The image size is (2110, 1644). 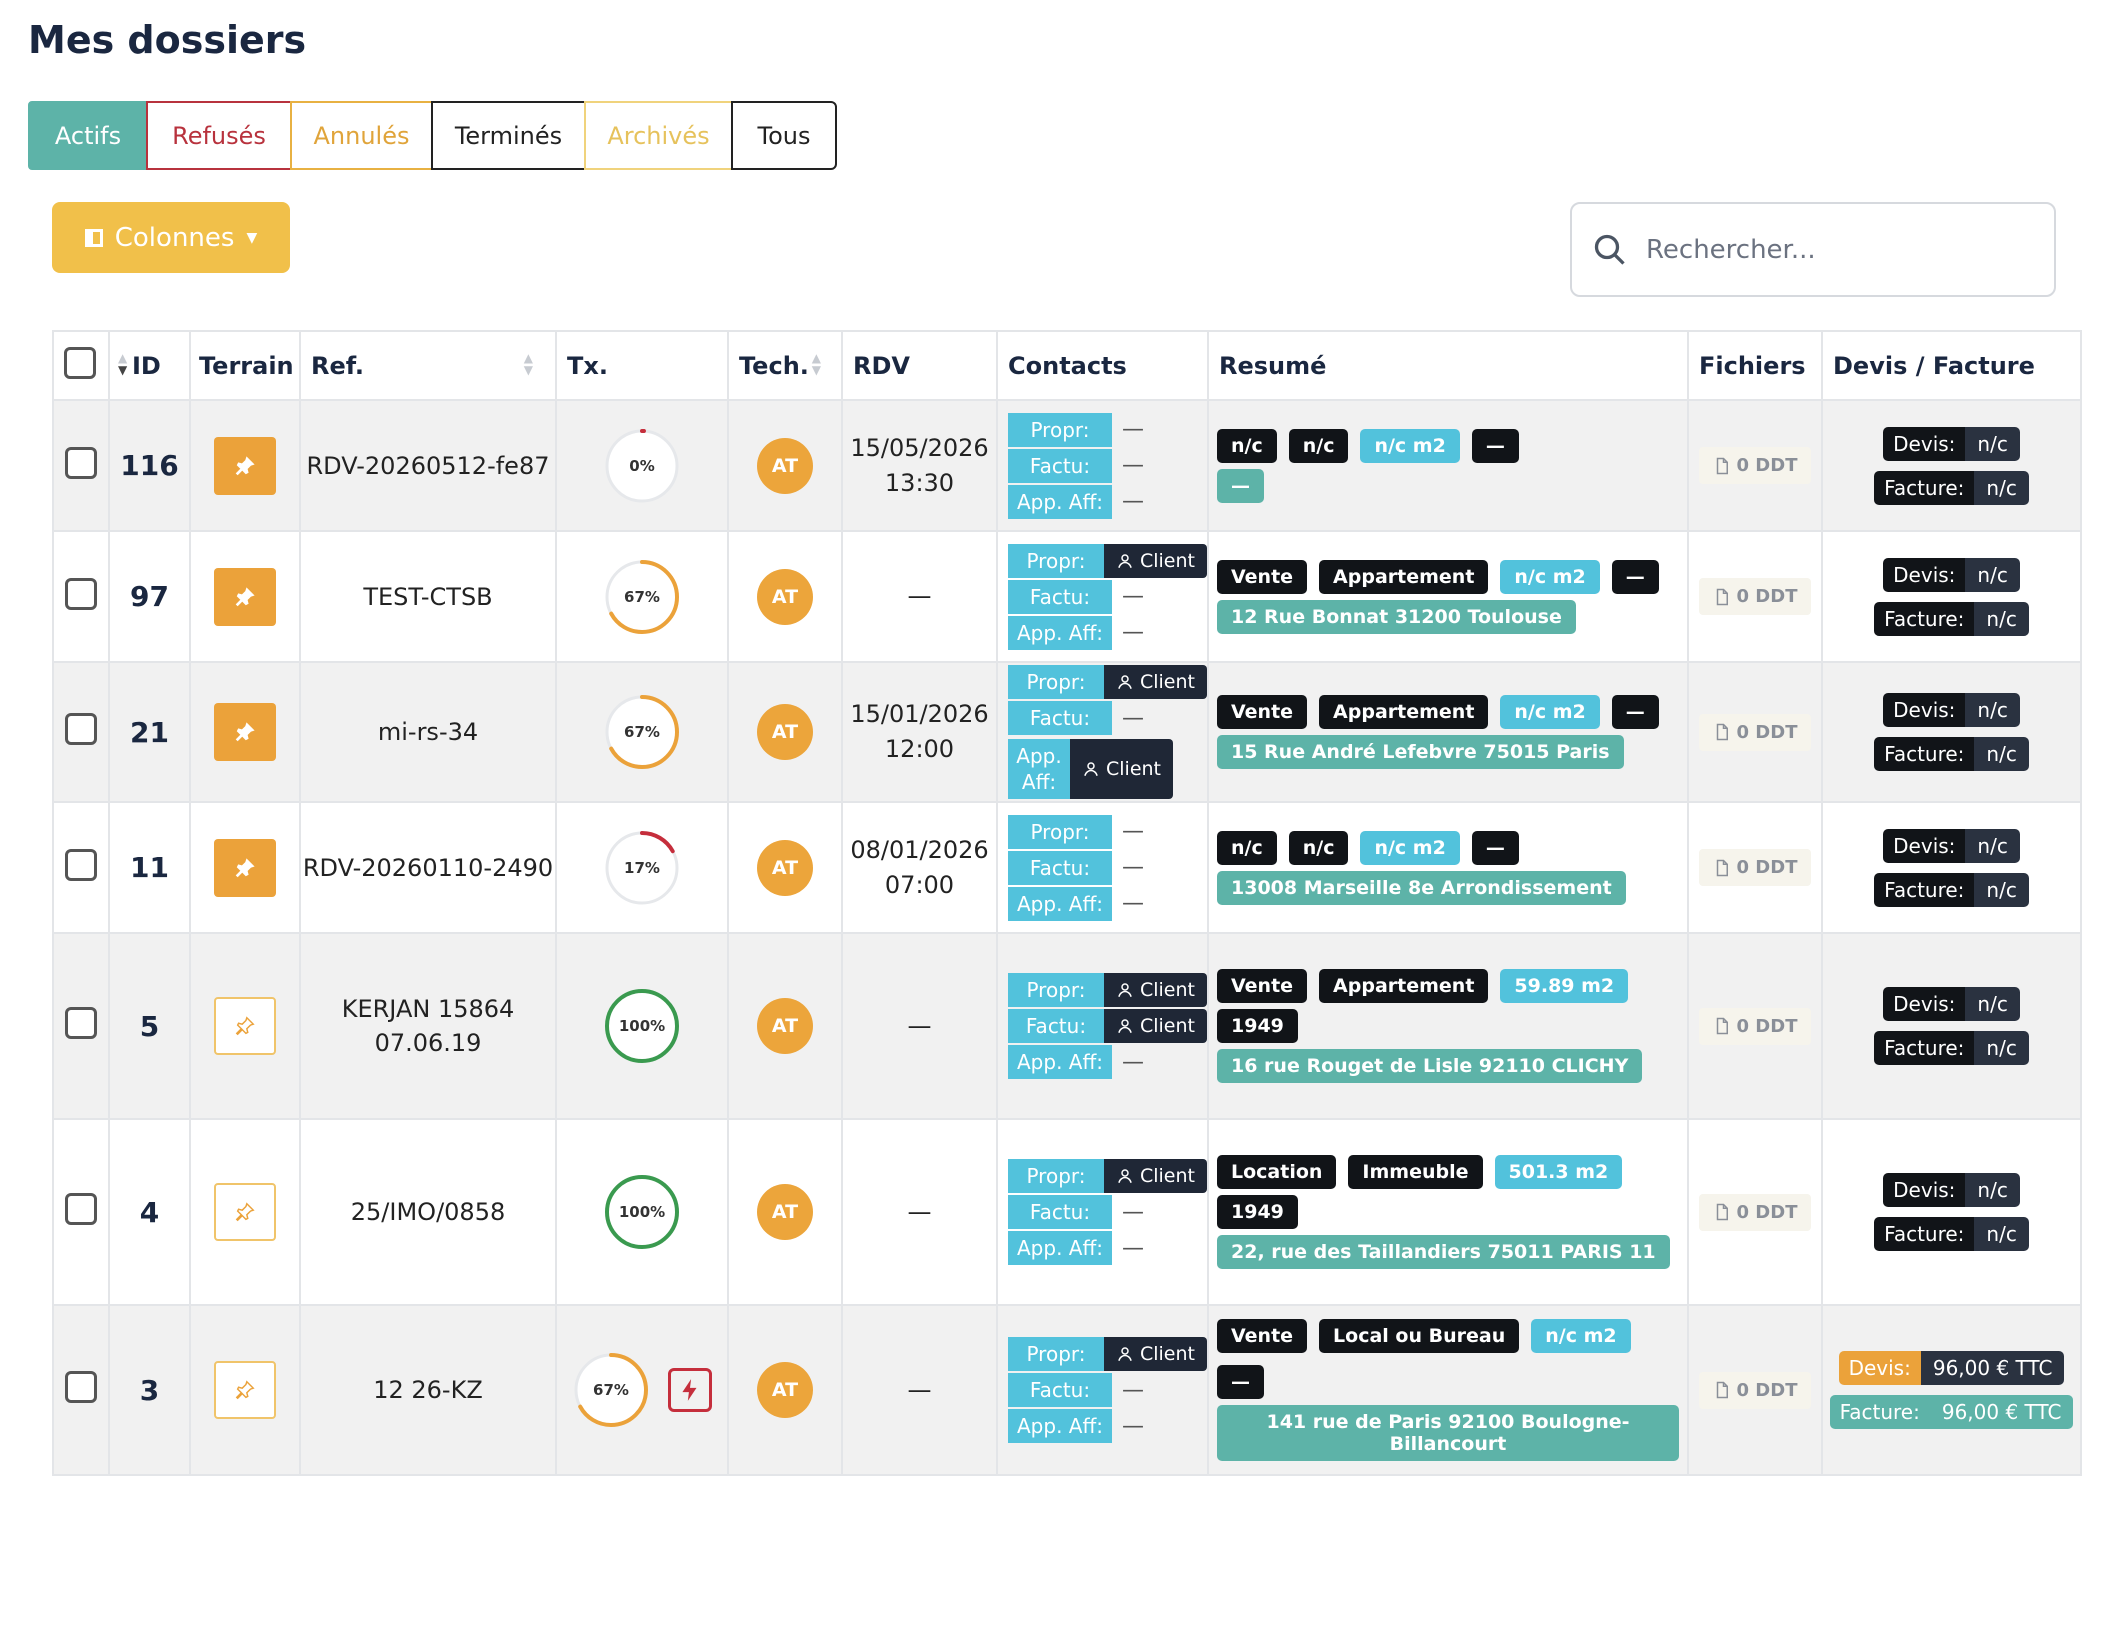 I want to click on facture-badge: Facture: 96,00 € TTC, so click(x=1951, y=1412).